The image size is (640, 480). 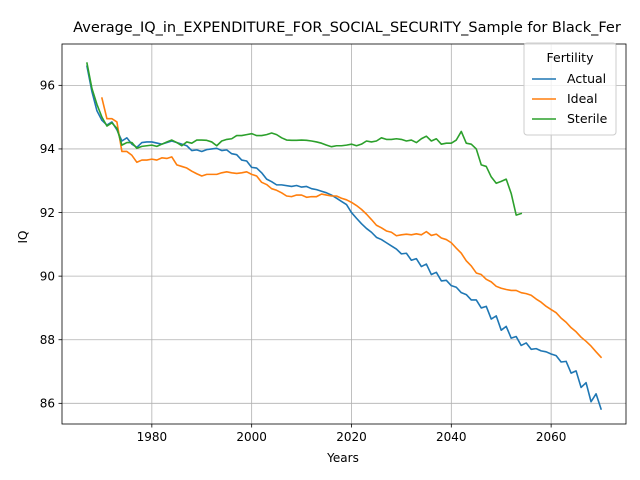 What do you see at coordinates (47, 213) in the screenshot?
I see `y-tick-label: 92` at bounding box center [47, 213].